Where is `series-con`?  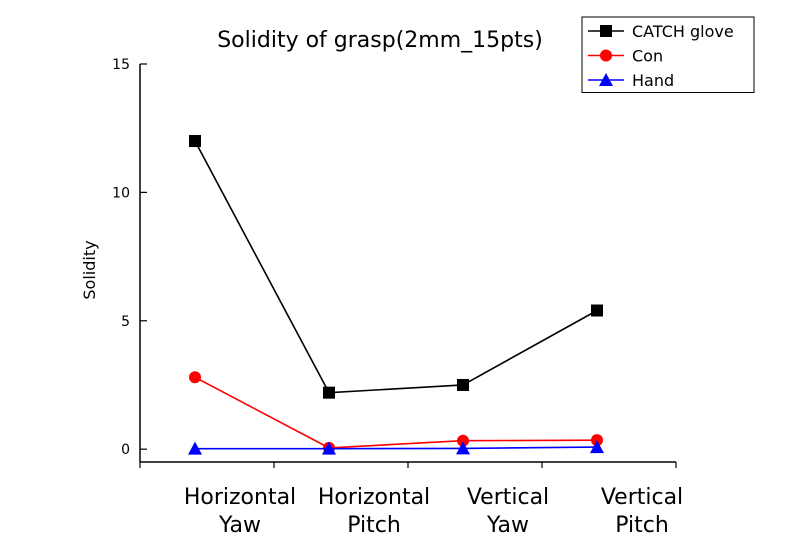 series-con is located at coordinates (396, 412).